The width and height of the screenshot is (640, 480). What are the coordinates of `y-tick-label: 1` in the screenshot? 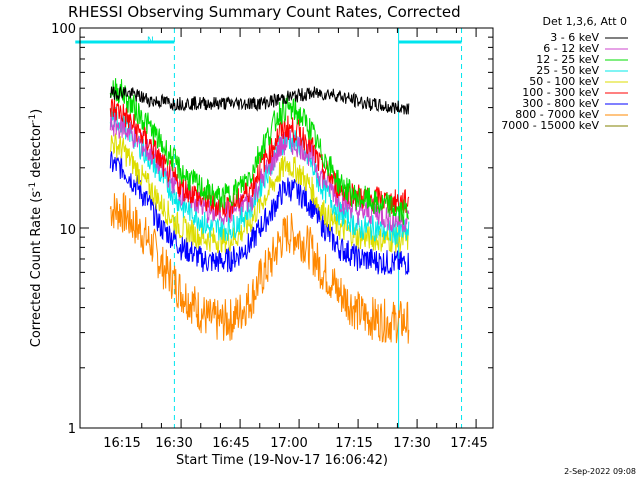 It's located at (72, 429).